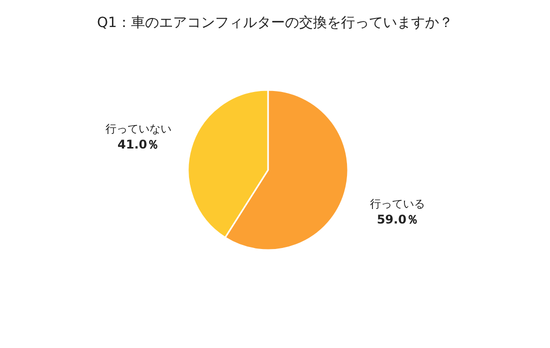 Image resolution: width=550 pixels, height=348 pixels. What do you see at coordinates (398, 204) in the screenshot?
I see `slice-label: 行っている` at bounding box center [398, 204].